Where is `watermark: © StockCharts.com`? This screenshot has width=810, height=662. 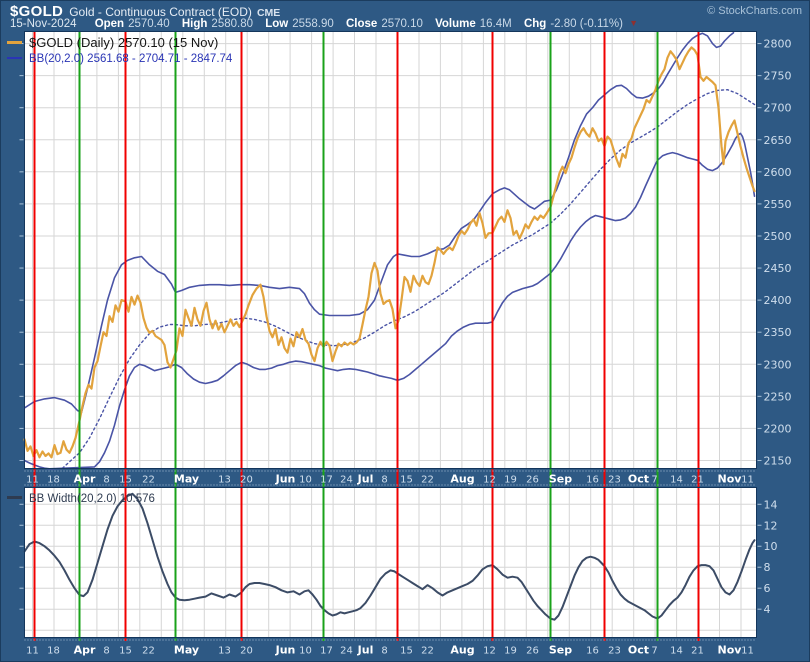 watermark: © StockCharts.com is located at coordinates (754, 11).